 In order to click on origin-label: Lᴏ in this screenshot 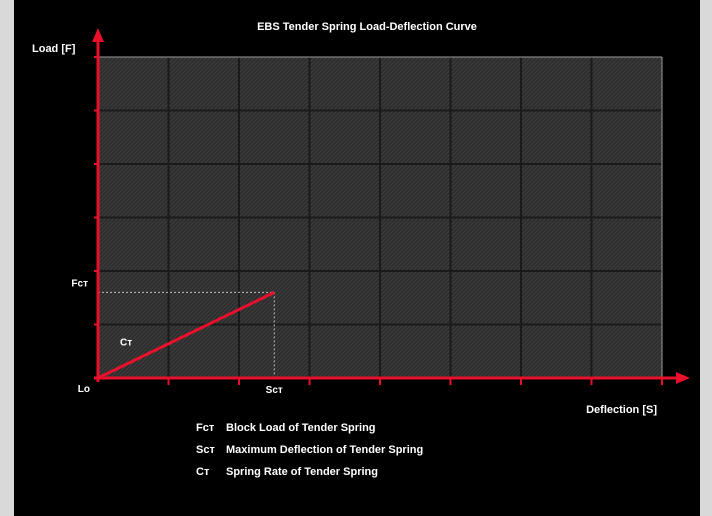, I will do `click(84, 389)`.